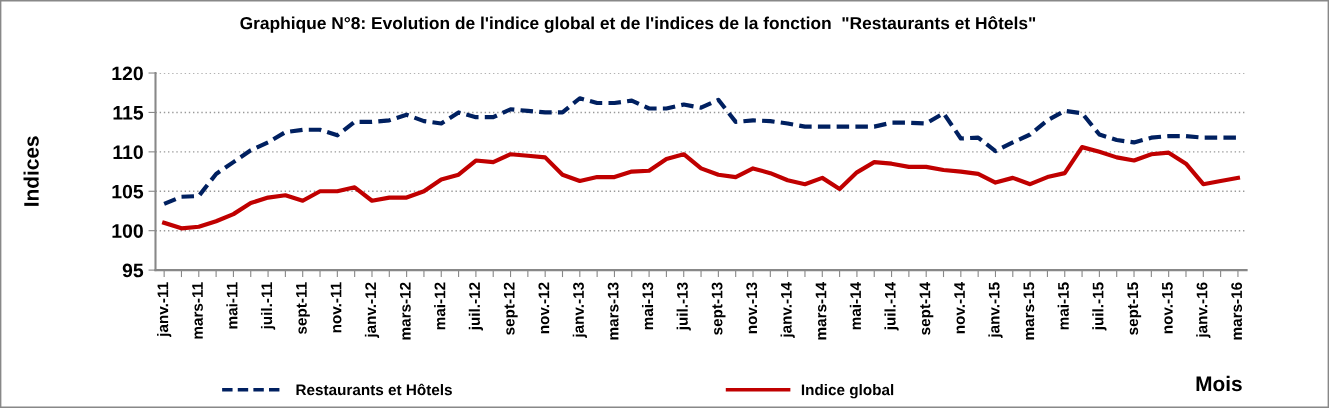  I want to click on x-tick-label: juil.-14, so click(891, 306).